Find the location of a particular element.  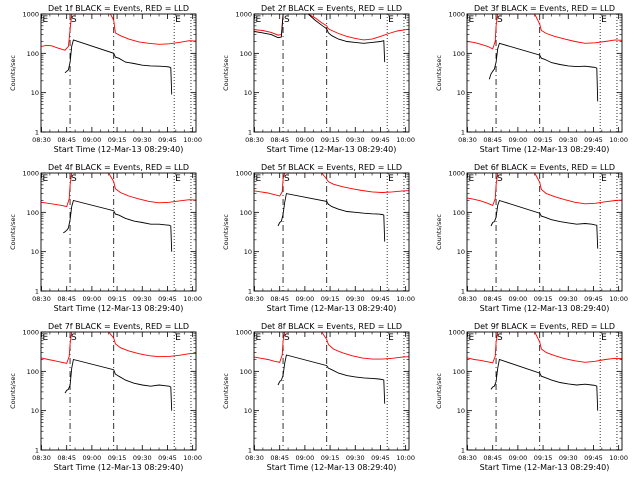

panel-title: Det 2f BLACK = Events, RED = LLD is located at coordinates (331, 8).